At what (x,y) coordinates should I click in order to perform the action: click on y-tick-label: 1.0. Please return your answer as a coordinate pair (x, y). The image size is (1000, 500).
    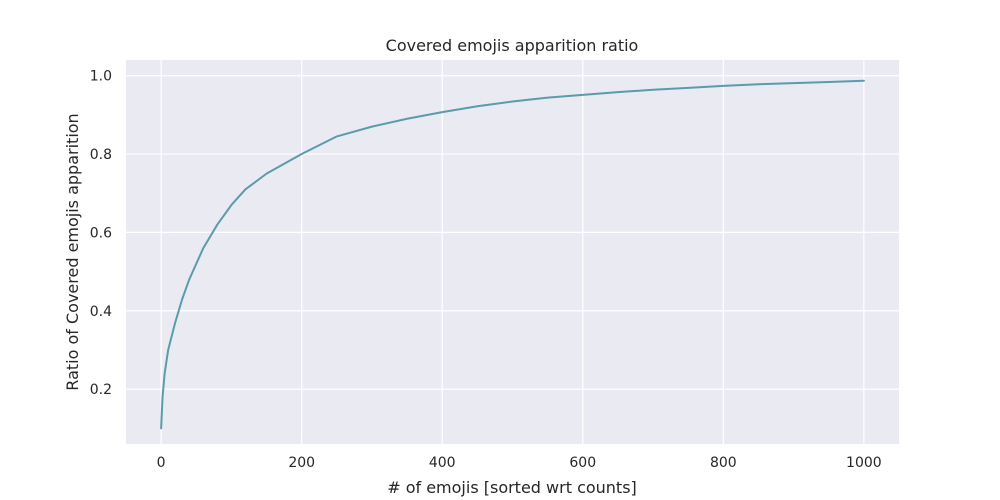
    Looking at the image, I should click on (101, 77).